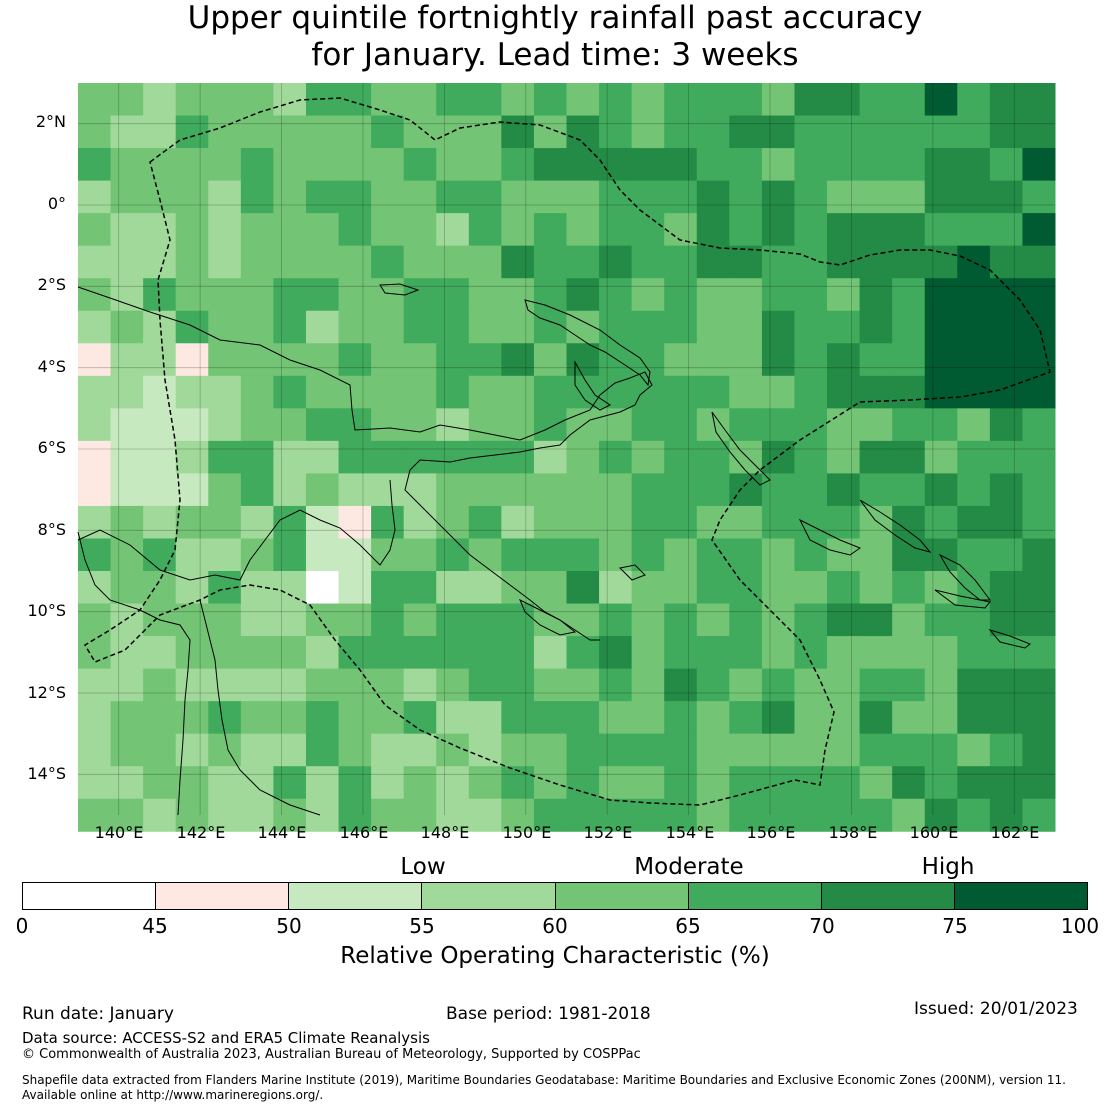 This screenshot has height=1110, width=1110. Describe the element at coordinates (46, 692) in the screenshot. I see `lat-label: 12°S` at that location.